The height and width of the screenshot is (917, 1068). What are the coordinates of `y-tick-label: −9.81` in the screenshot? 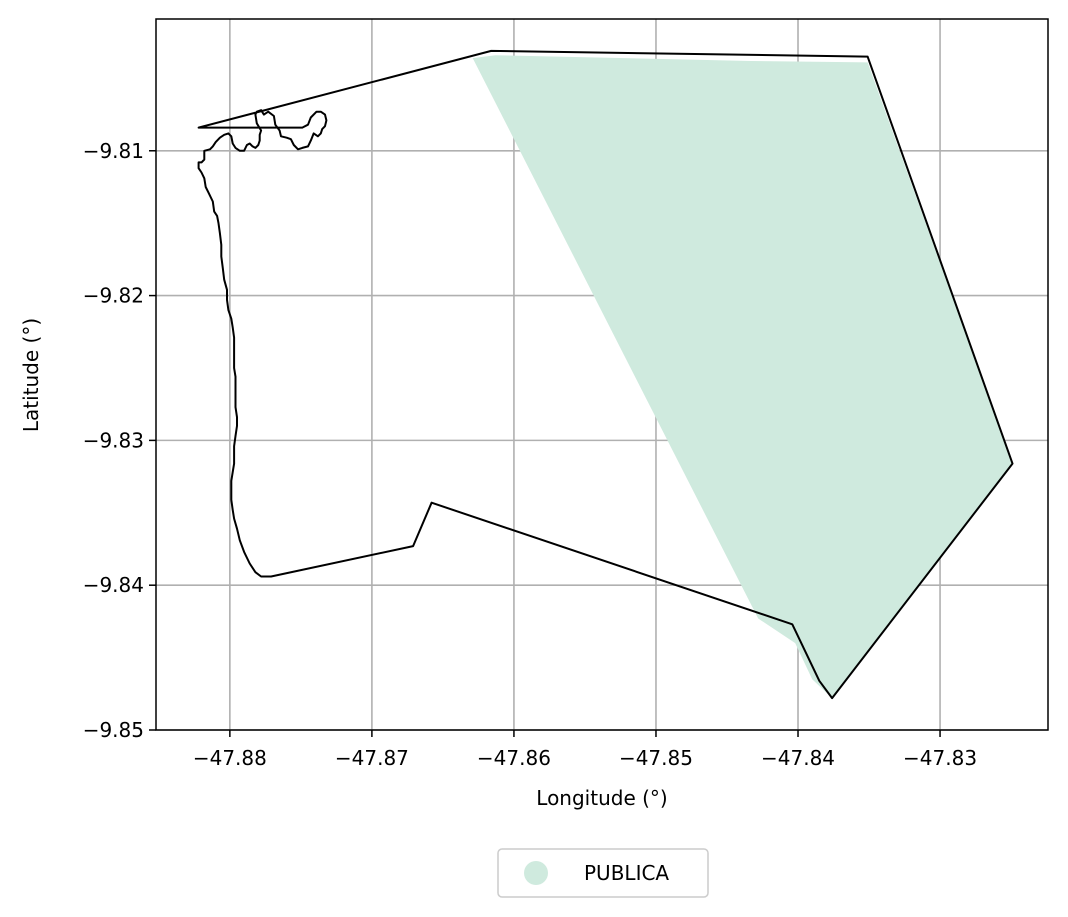 It's located at (113, 151).